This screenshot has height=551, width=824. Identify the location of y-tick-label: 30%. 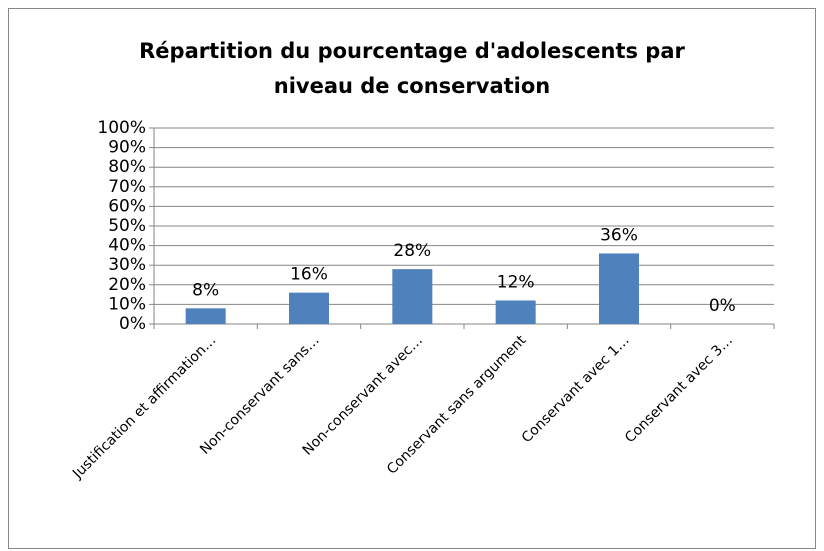
(127, 265).